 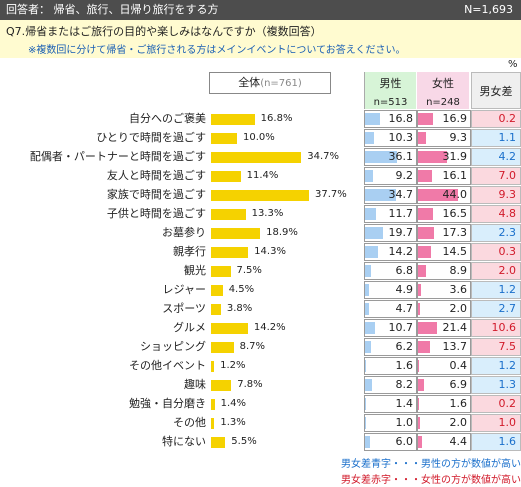 I want to click on gender-diff-cell: 9.3, so click(x=496, y=195).